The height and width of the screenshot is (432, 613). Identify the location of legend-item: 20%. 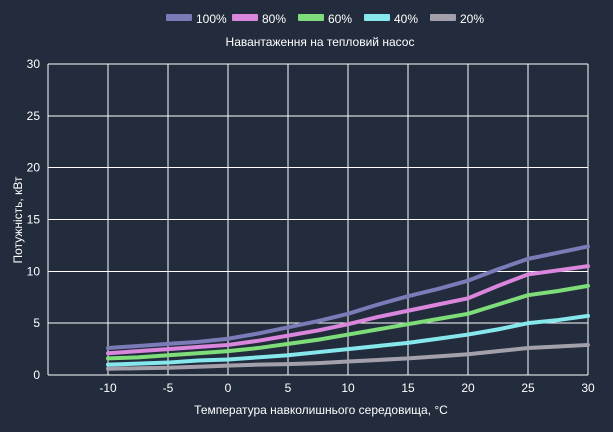
(457, 19).